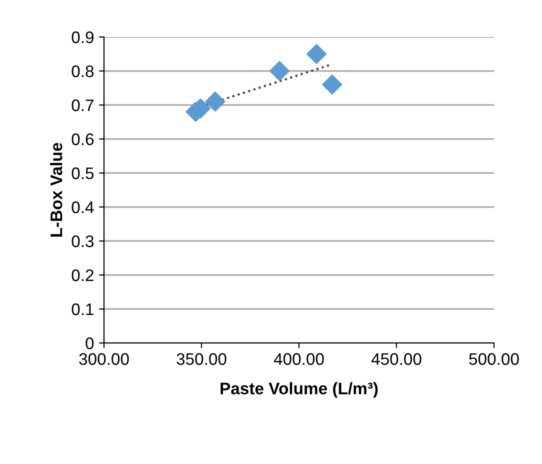  What do you see at coordinates (83, 173) in the screenshot?
I see `y-tick-label: 0.5` at bounding box center [83, 173].